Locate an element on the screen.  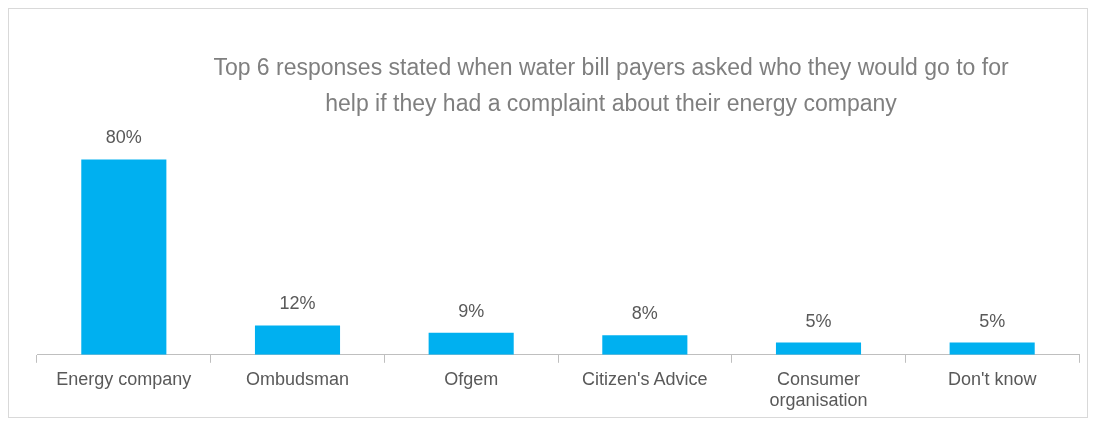
data-label: 9% is located at coordinates (471, 310).